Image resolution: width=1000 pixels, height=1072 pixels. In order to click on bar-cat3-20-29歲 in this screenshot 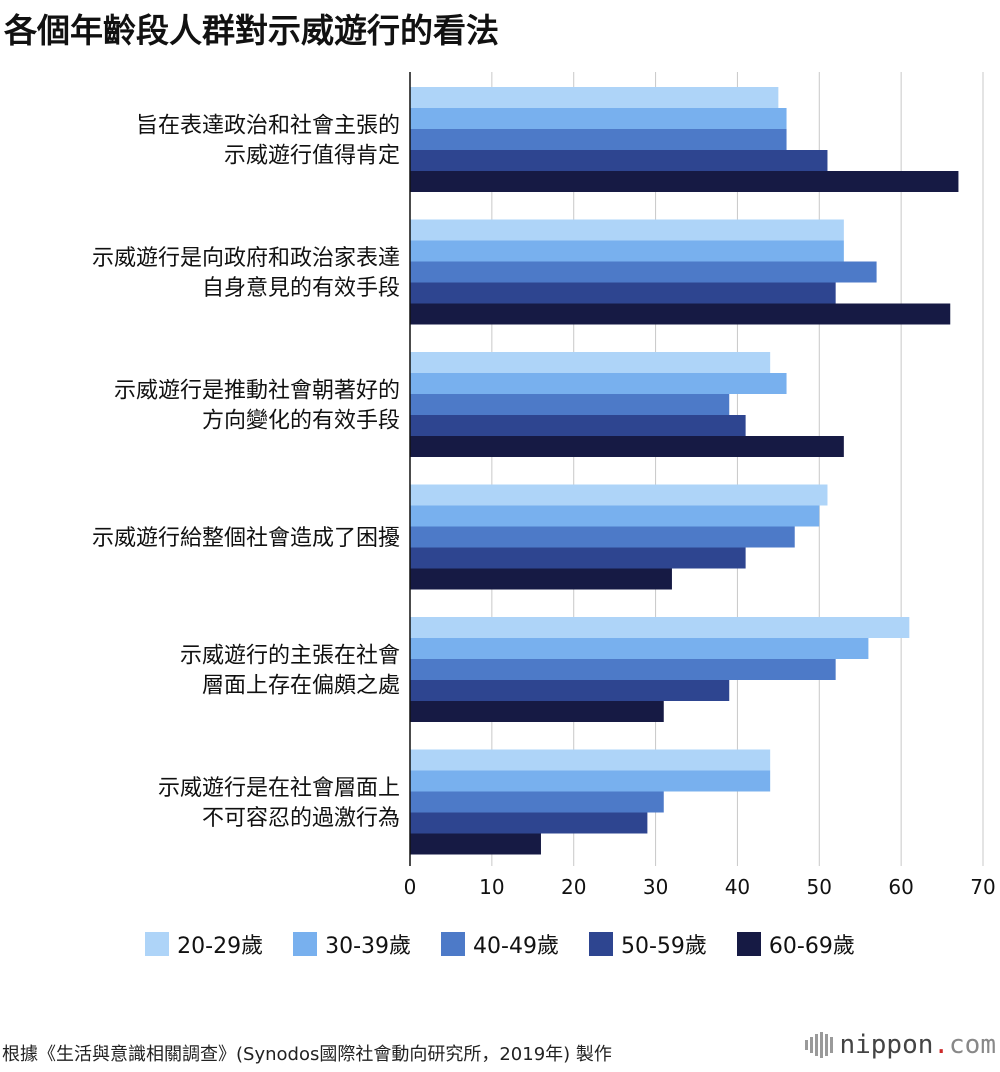, I will do `click(590, 362)`.